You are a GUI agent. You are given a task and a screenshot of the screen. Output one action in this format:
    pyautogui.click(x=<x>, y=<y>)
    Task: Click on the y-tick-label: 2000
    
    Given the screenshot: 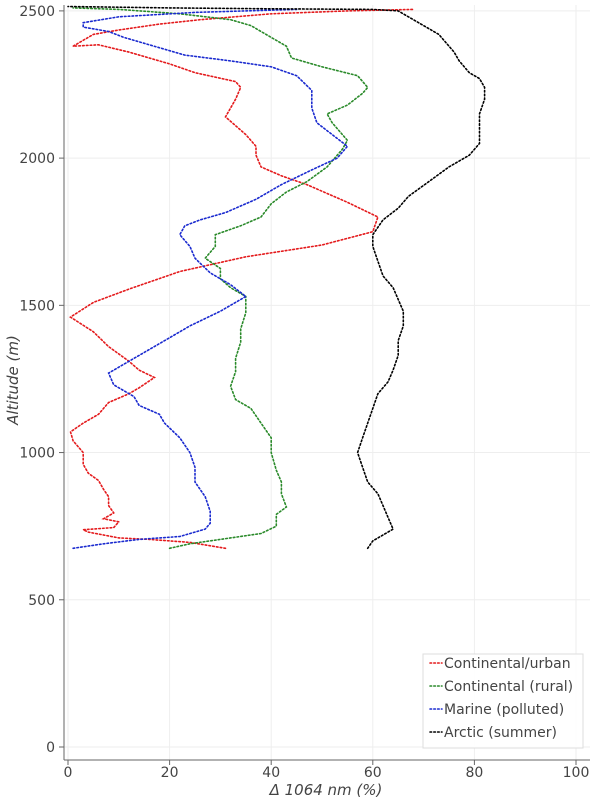 What is the action you would take?
    pyautogui.click(x=37, y=159)
    